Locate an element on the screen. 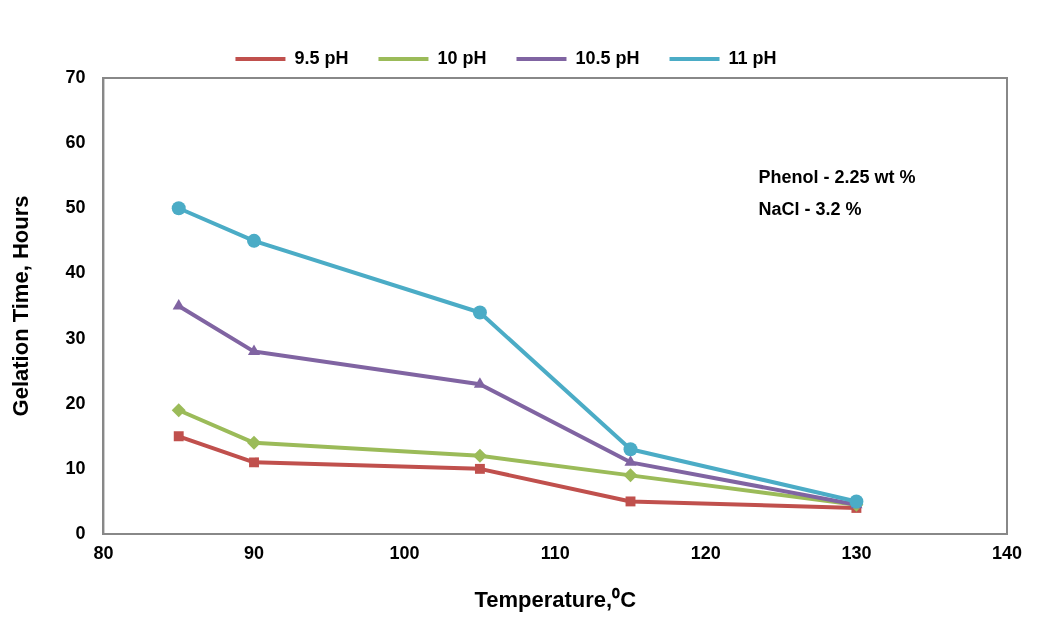 This screenshot has height=623, width=1047. x-axis-title: Temperature,⁰C is located at coordinates (555, 599).